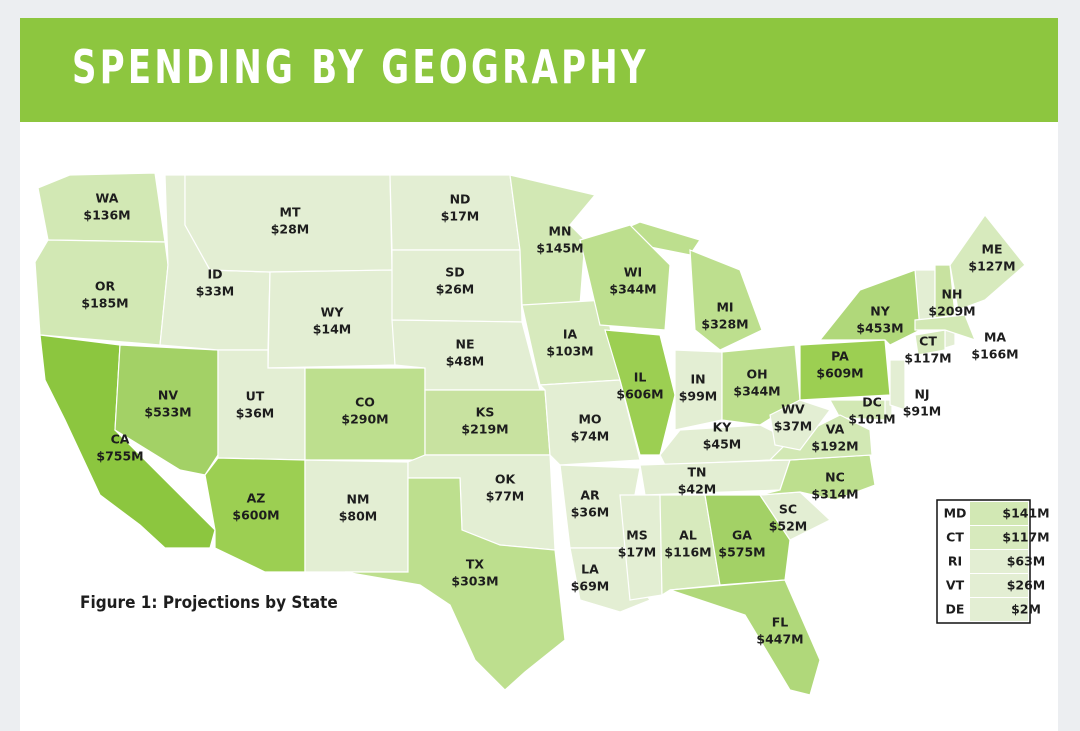 The width and height of the screenshot is (1080, 731). I want to click on state-code: TX, so click(475, 564).